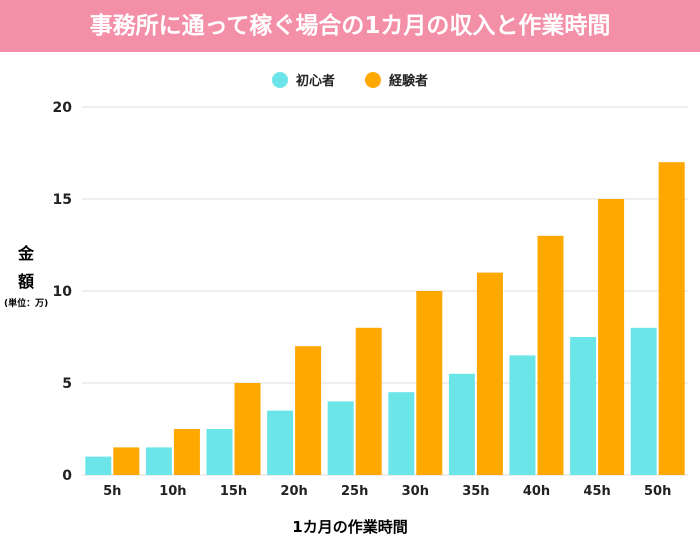  What do you see at coordinates (315, 81) in the screenshot?
I see `legend-label: 初心者` at bounding box center [315, 81].